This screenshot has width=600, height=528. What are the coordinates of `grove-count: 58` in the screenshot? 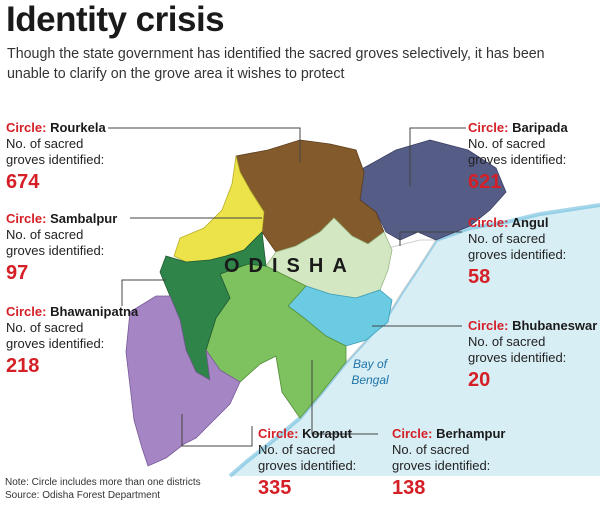 It's located at (479, 277).